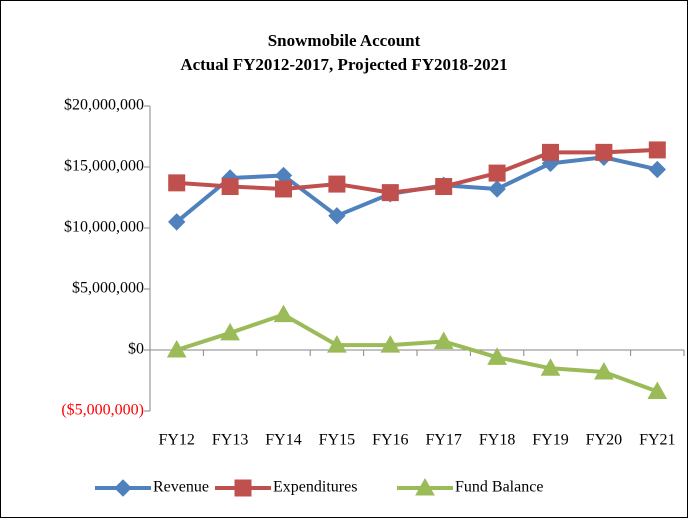 This screenshot has height=518, width=688. Describe the element at coordinates (102, 410) in the screenshot. I see `y-tick-label: ($5,000,000)` at that location.